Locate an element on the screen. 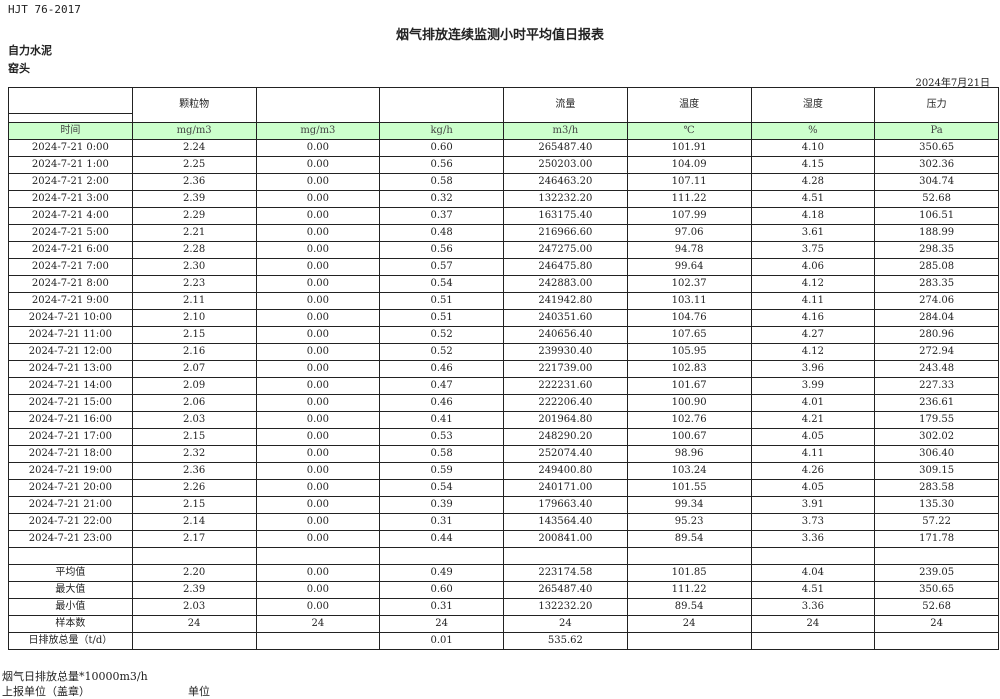 Image resolution: width=1000 pixels, height=699 pixels. time-cell: 2024-7-21 3:00 is located at coordinates (70, 199).